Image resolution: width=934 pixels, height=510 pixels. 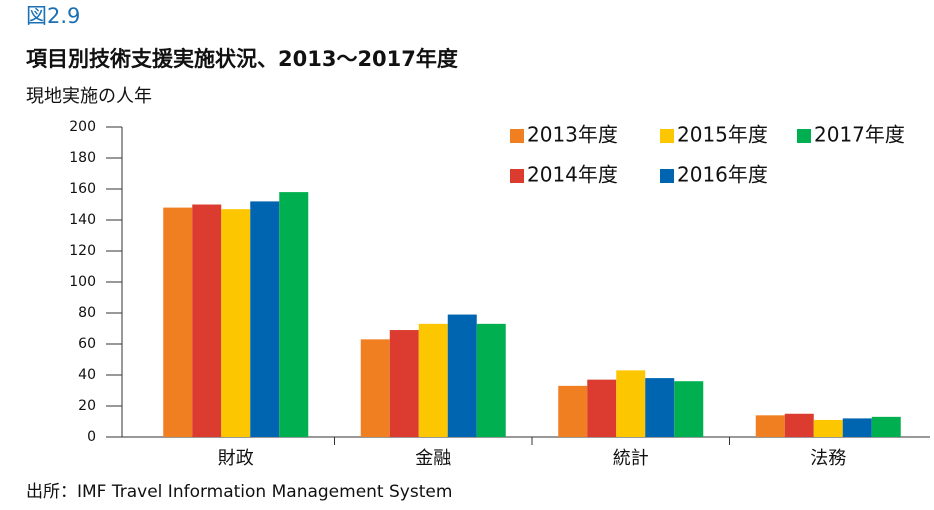 I want to click on y-tick-label: 160, so click(x=82, y=189).